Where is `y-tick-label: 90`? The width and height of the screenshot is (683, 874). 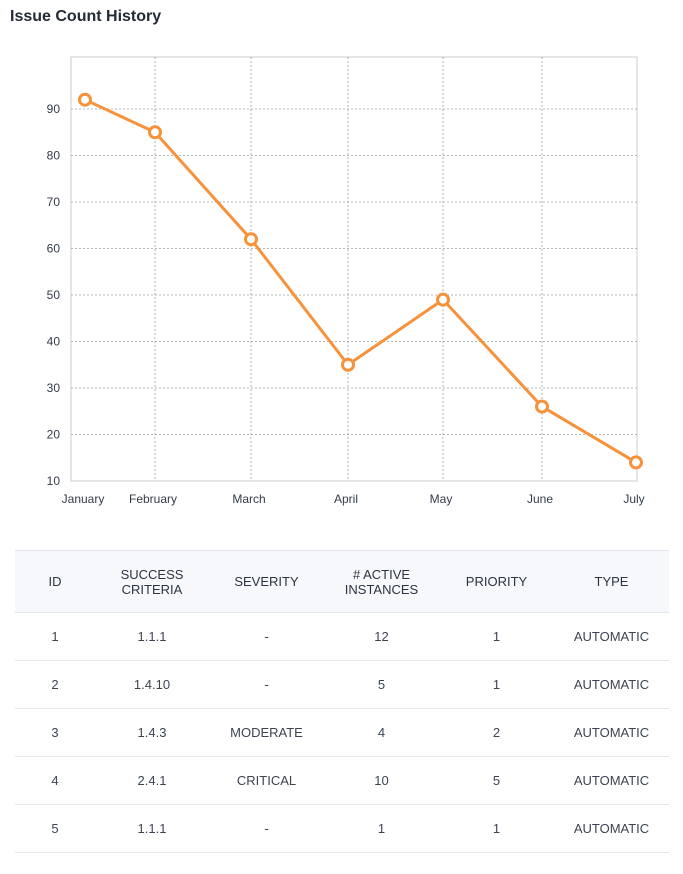 y-tick-label: 90 is located at coordinates (54, 109).